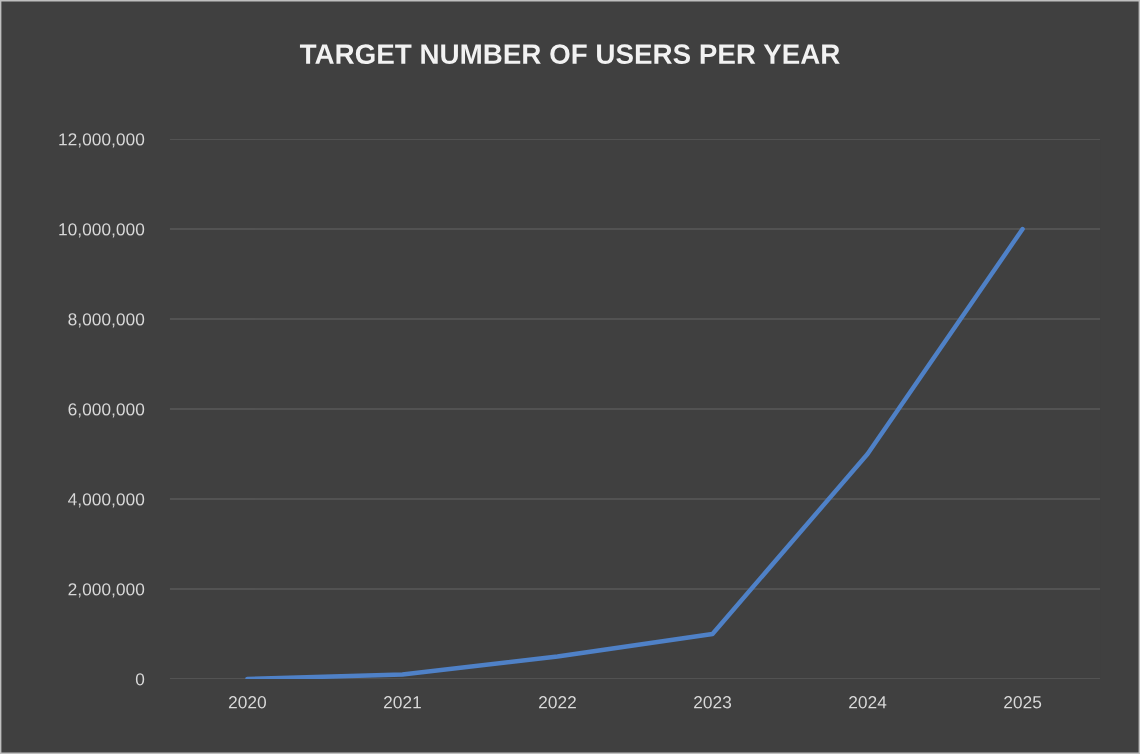  What do you see at coordinates (140, 679) in the screenshot?
I see `y-tick-label: 0` at bounding box center [140, 679].